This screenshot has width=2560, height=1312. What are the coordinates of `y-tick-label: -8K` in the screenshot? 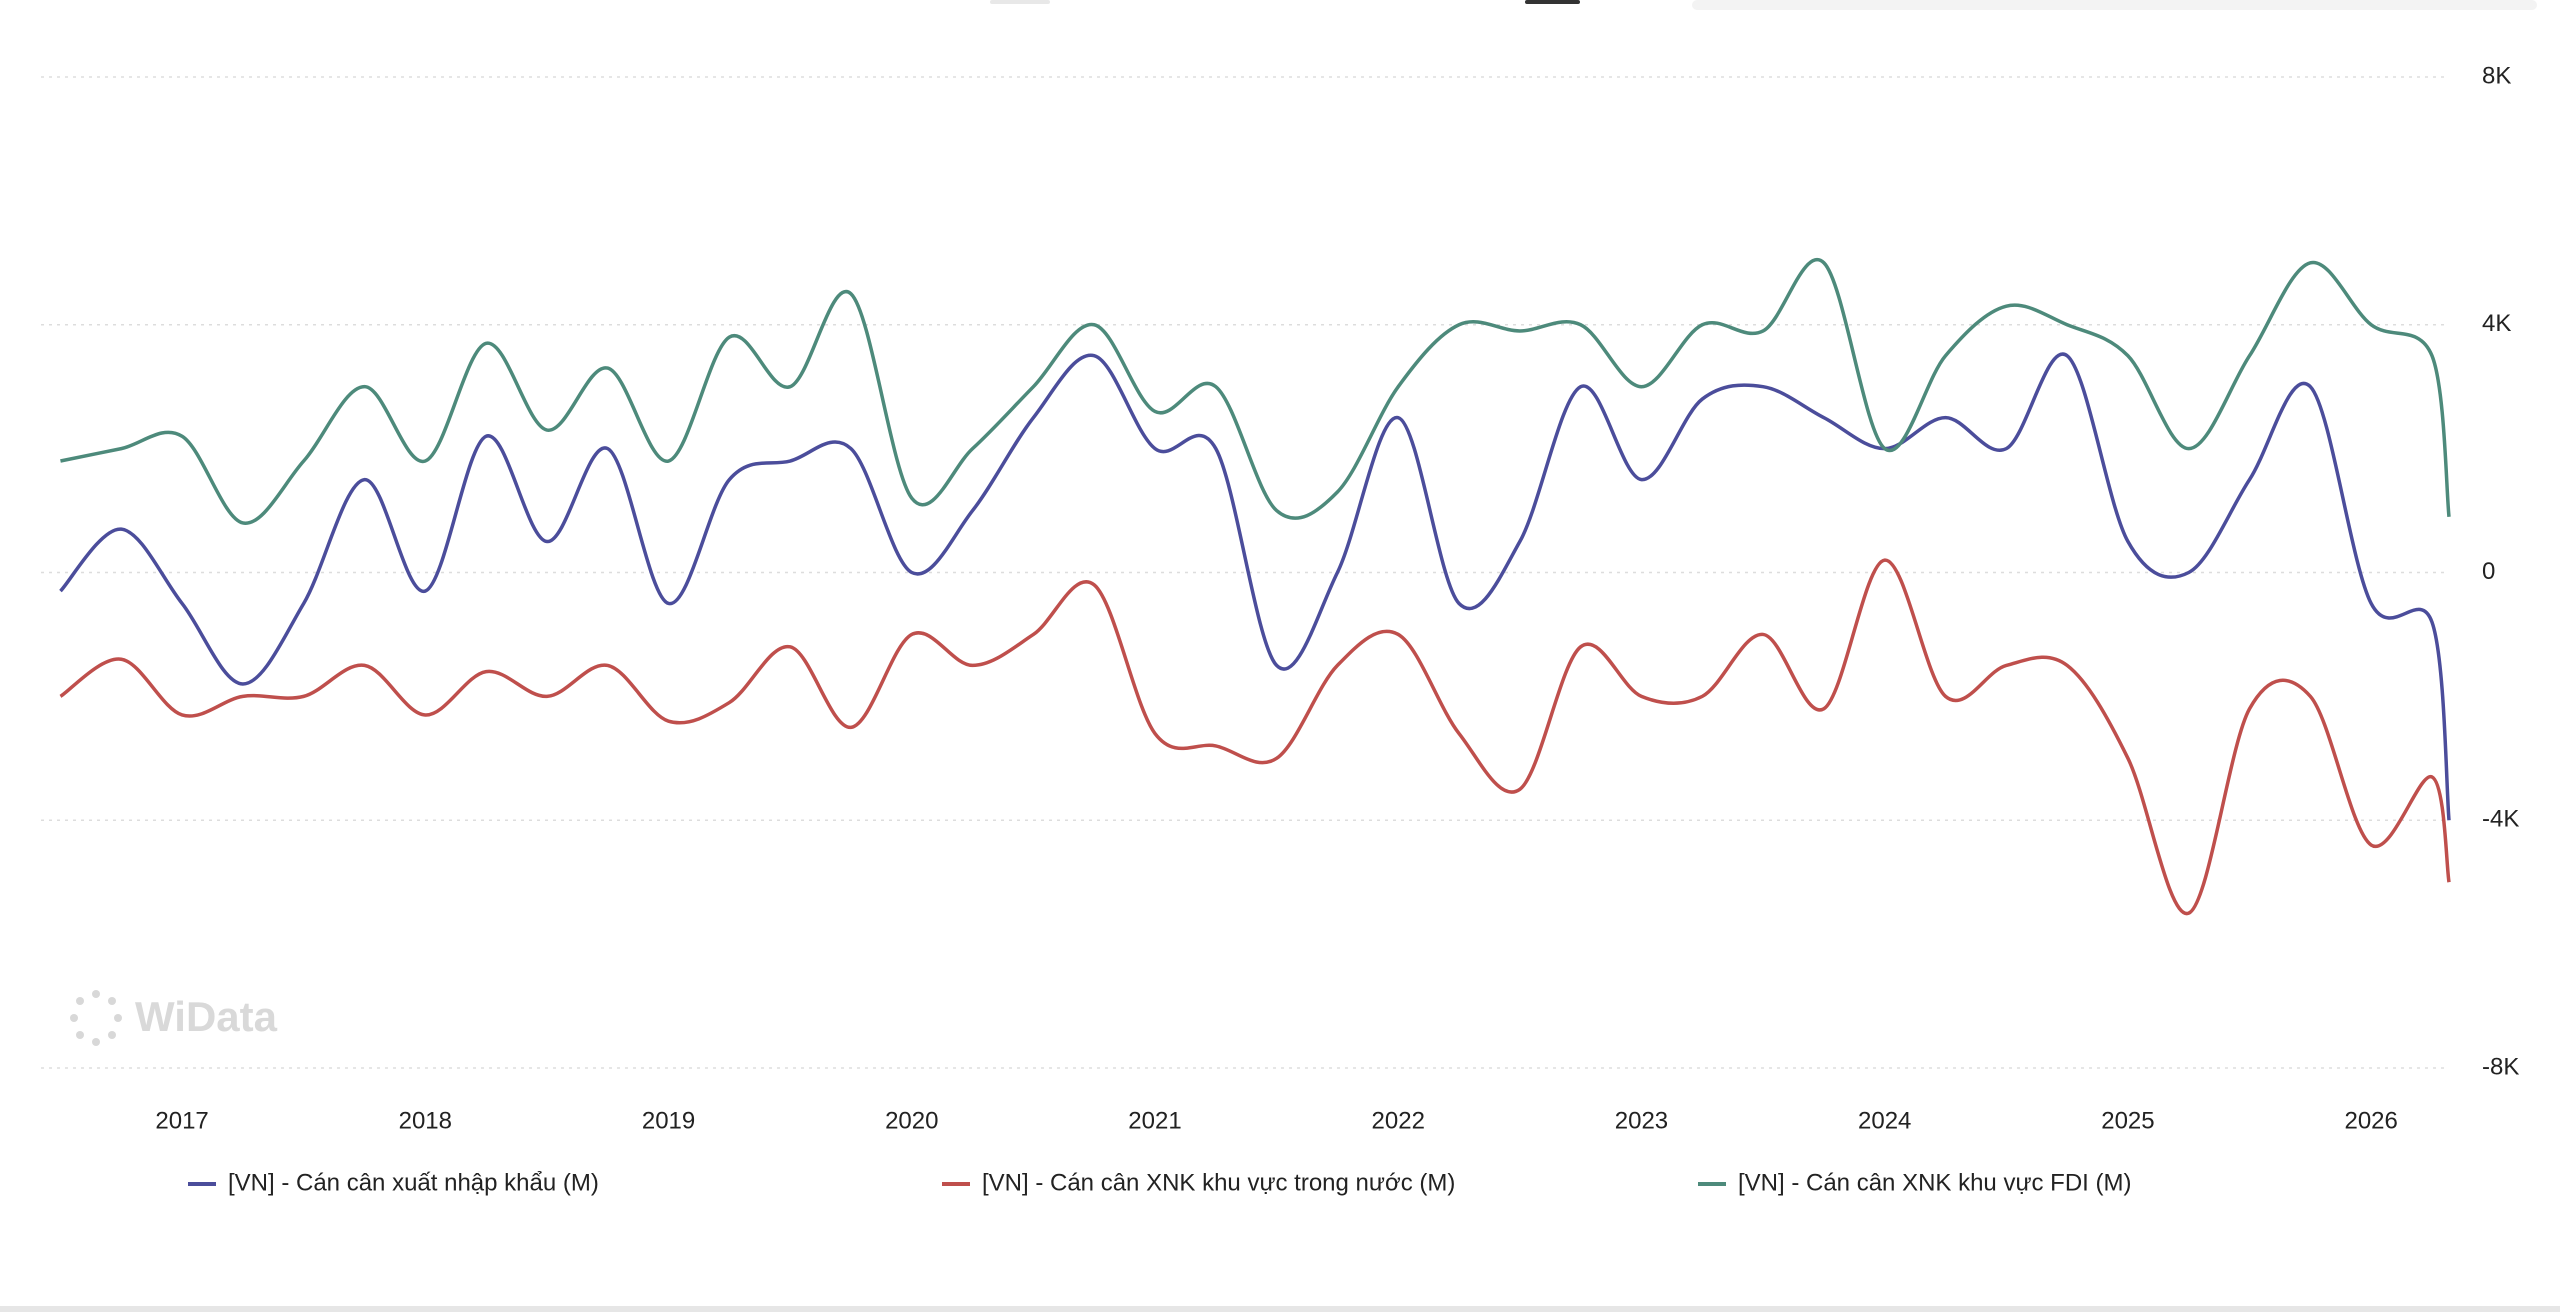 It's located at (2500, 1066).